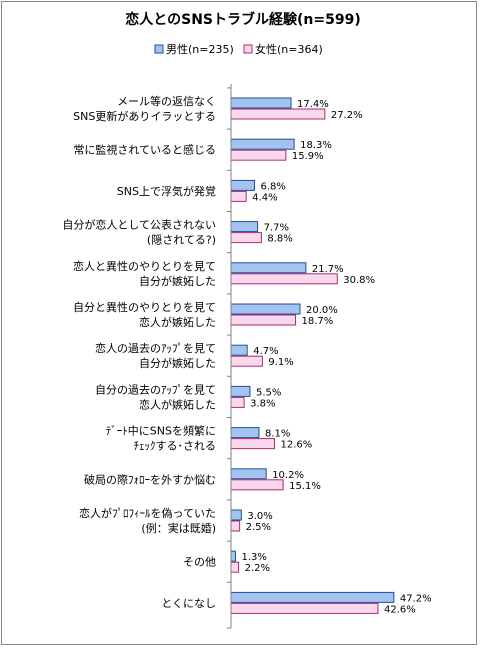  What do you see at coordinates (347, 115) in the screenshot?
I see `data-label-female: 27.2%` at bounding box center [347, 115].